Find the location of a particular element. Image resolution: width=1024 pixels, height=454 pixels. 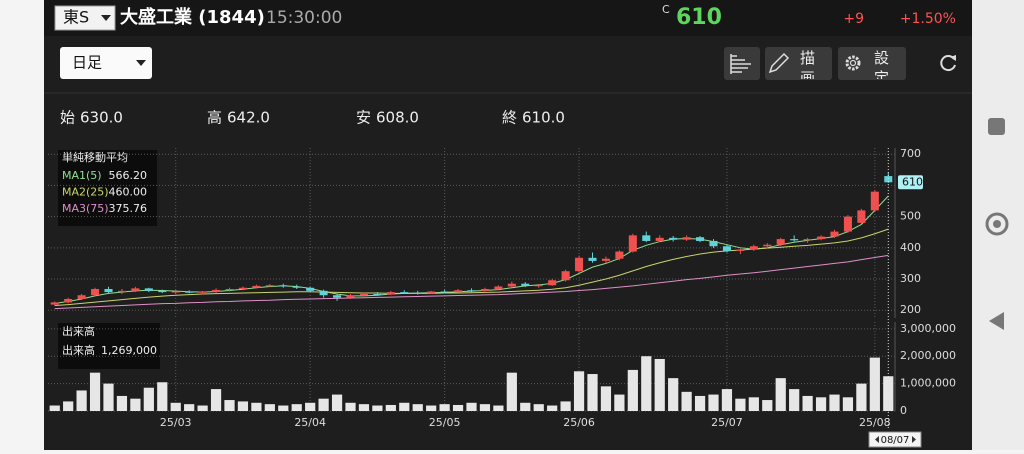

dropdown-arrow is located at coordinates (106, 18).